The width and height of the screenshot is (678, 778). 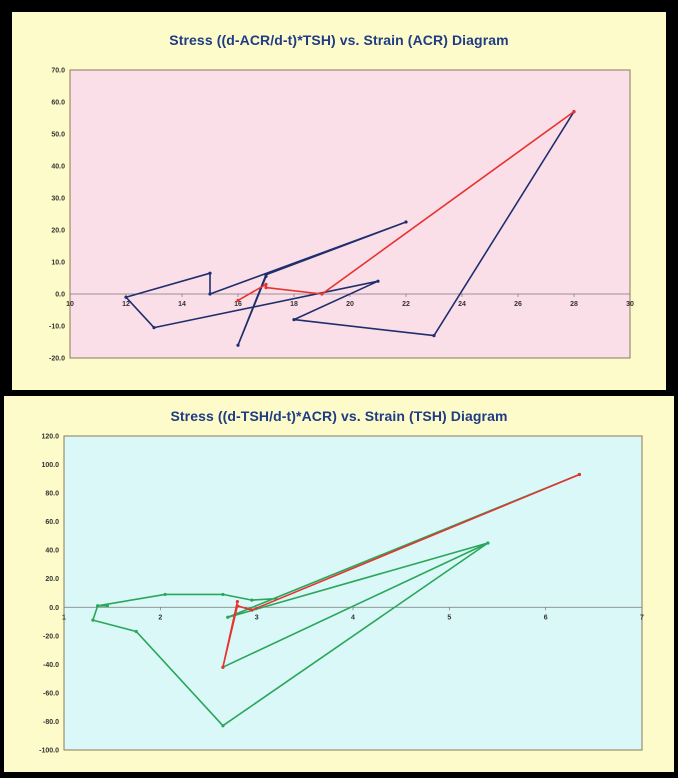 I want to click on x-tick-label: 18, so click(x=294, y=304).